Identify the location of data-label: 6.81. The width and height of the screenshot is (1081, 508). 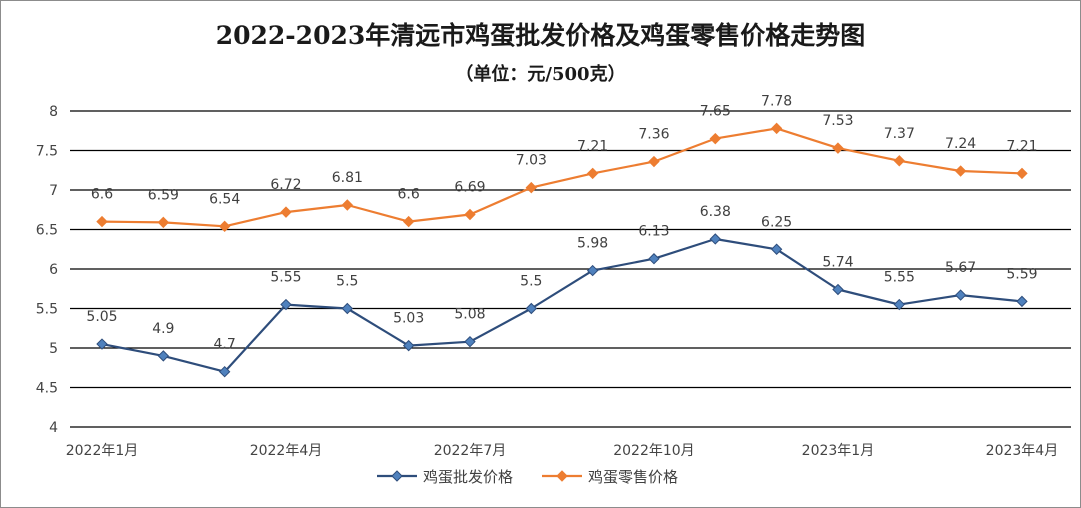
(347, 178).